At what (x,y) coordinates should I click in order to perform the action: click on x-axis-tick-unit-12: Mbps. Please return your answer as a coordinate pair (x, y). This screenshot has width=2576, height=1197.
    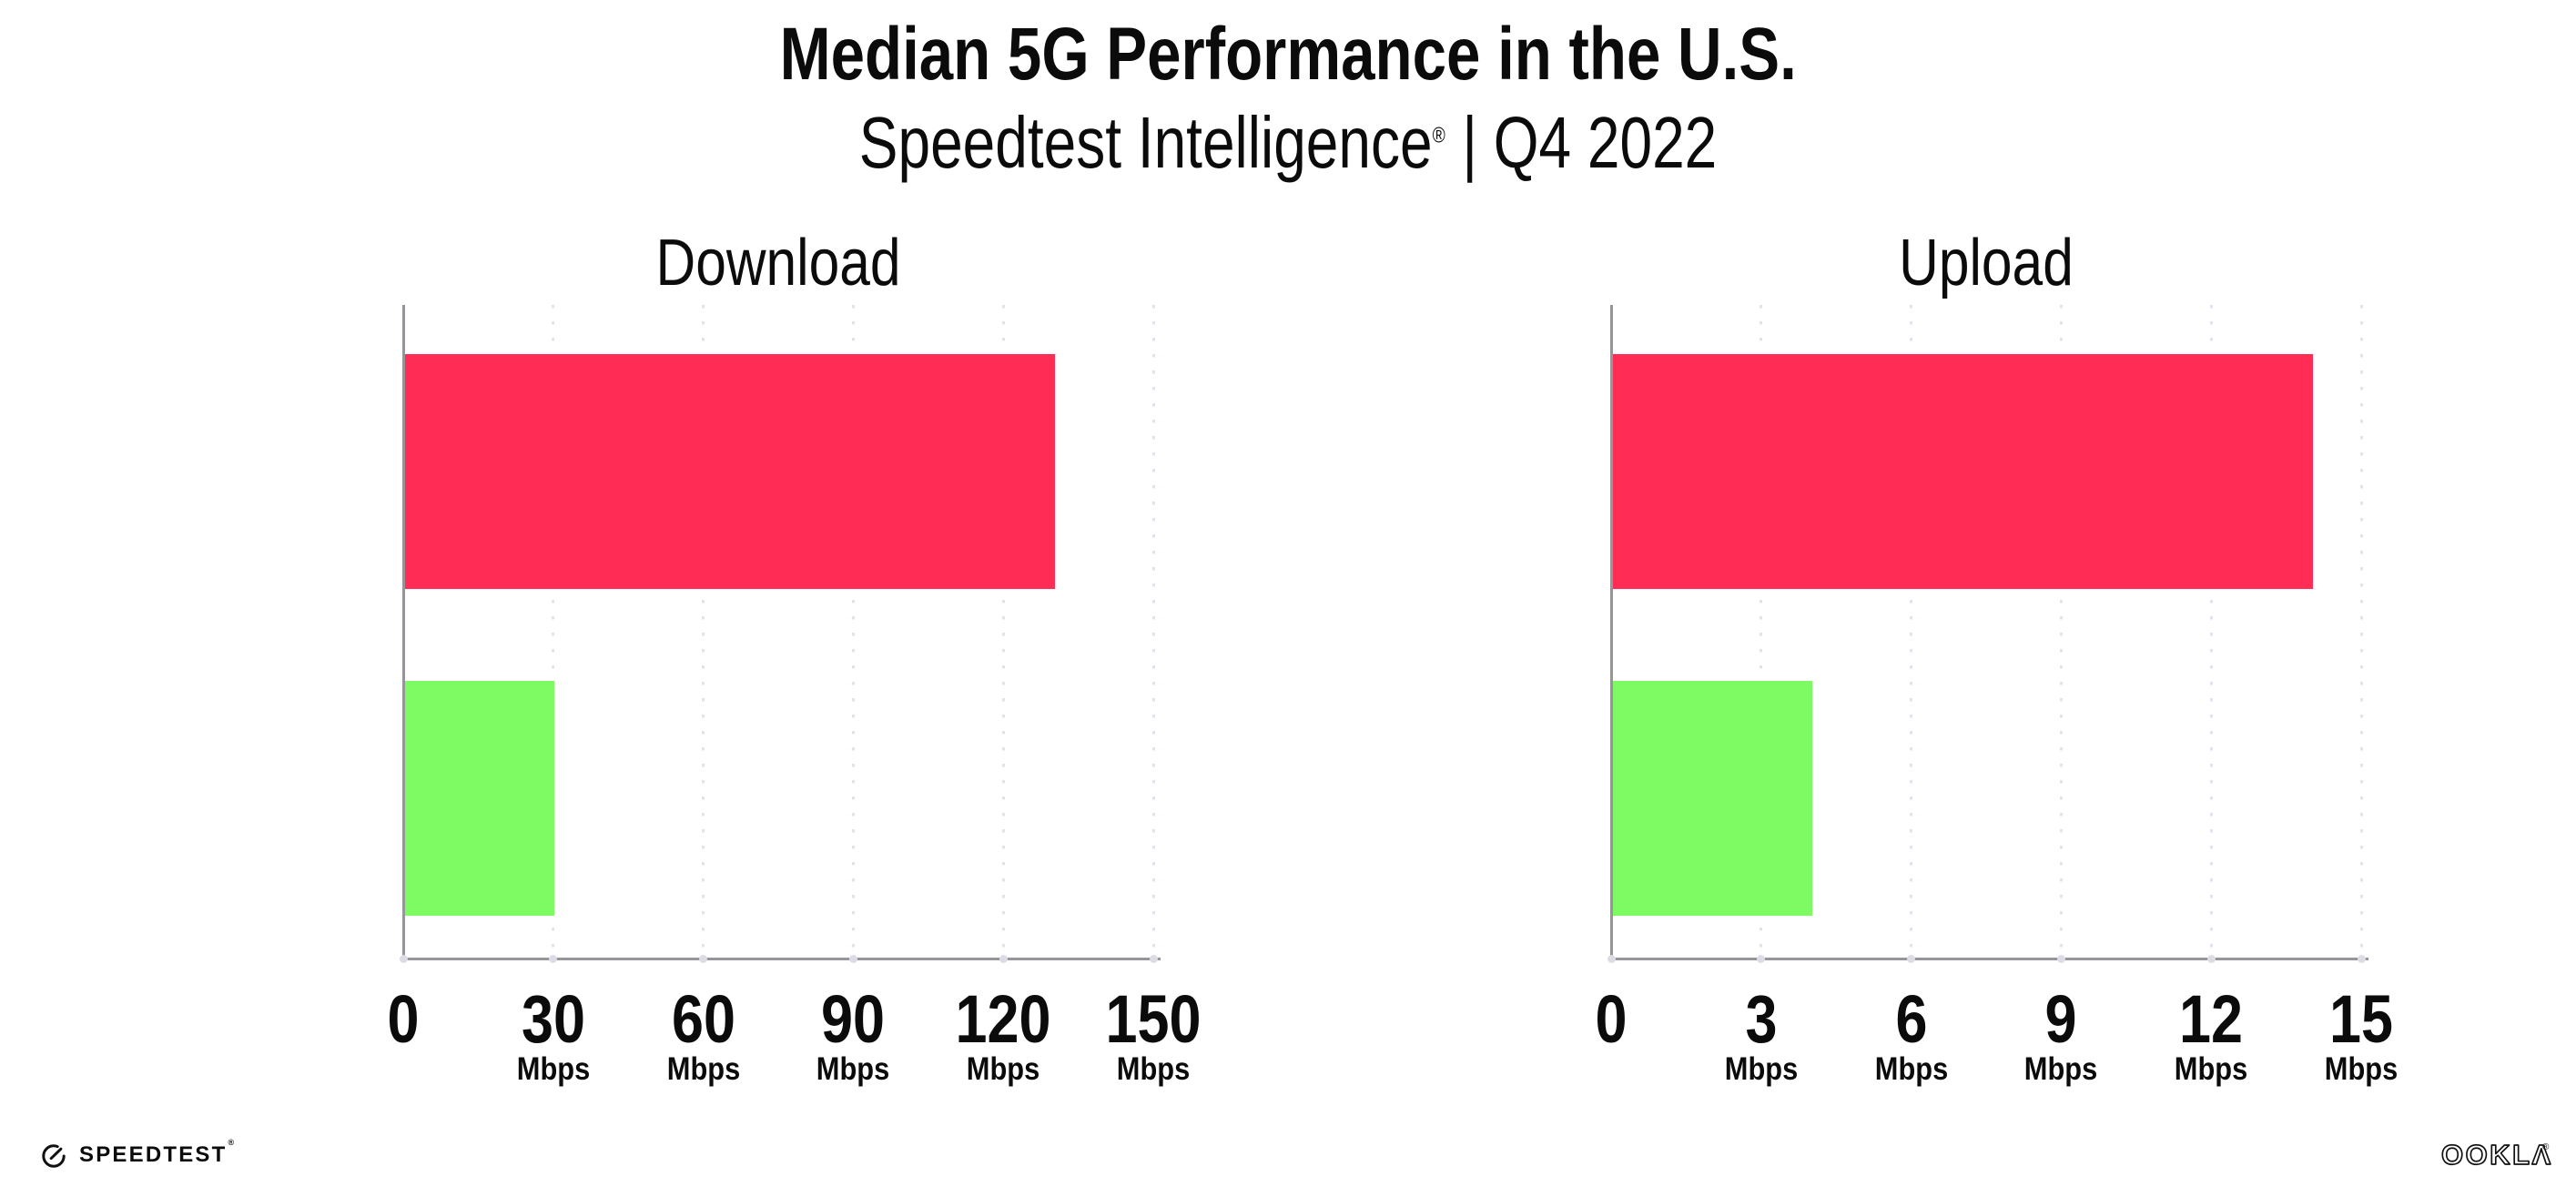
    Looking at the image, I should click on (2211, 1069).